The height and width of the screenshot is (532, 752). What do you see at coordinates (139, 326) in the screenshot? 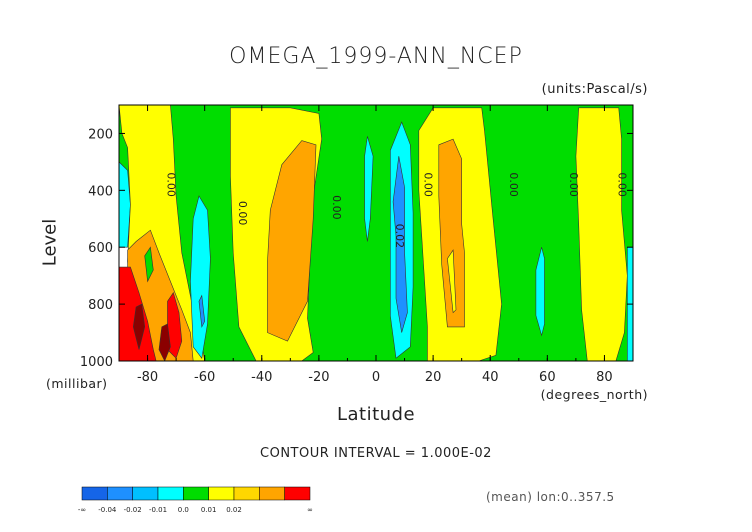
I see `contour-region-sh-dark-red` at bounding box center [139, 326].